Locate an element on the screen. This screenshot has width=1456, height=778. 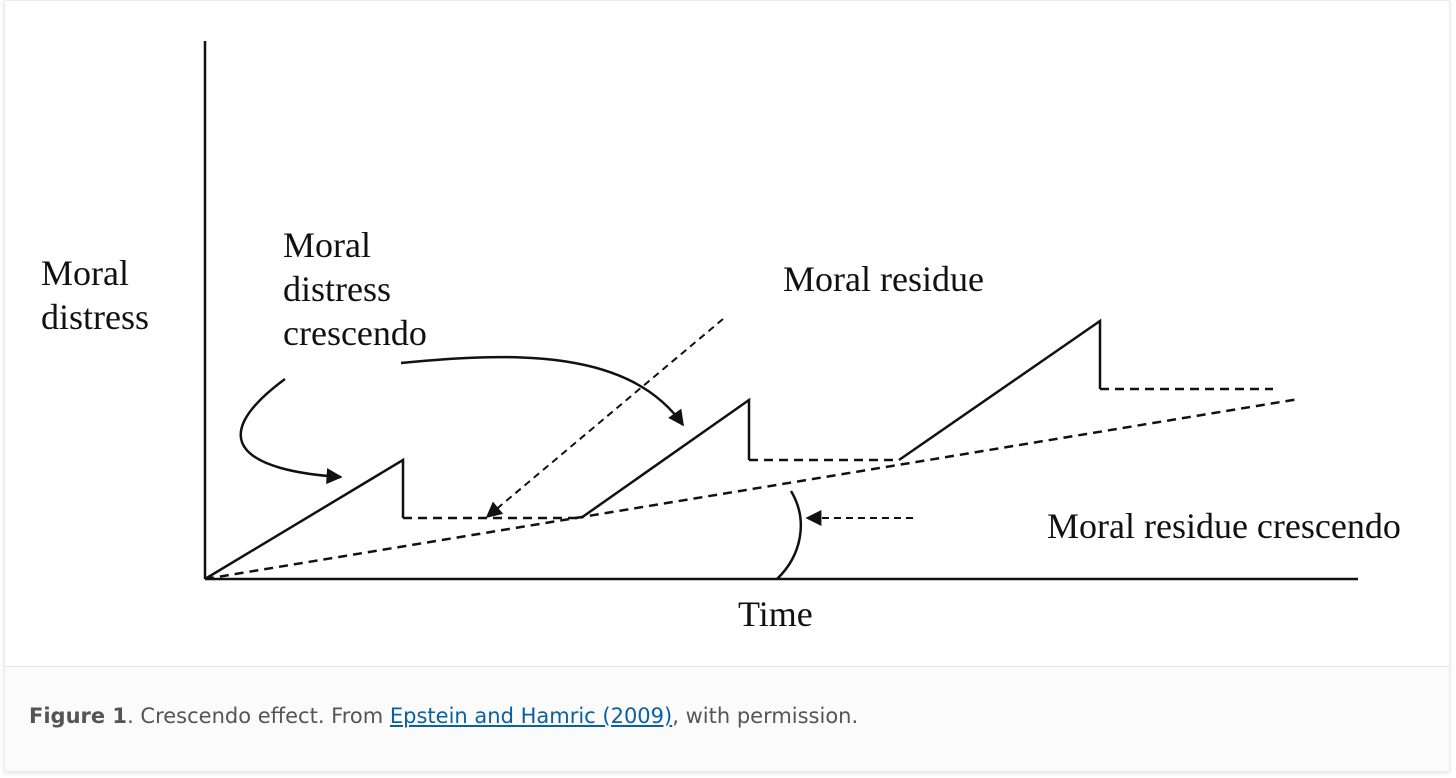
crescendo-label: Moral distress crescendo is located at coordinates (355, 289).